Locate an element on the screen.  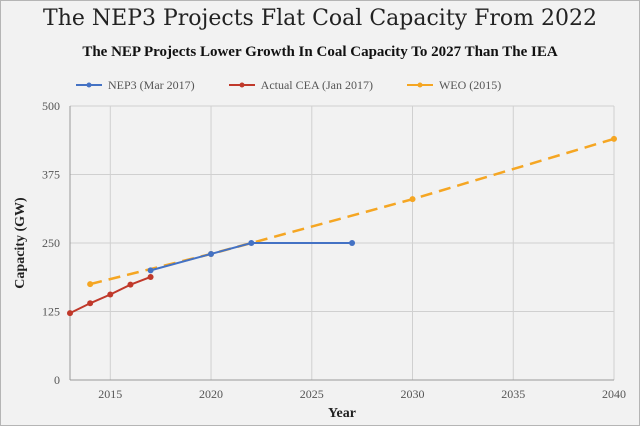
y-axis-title: Capacity (GW) is located at coordinates (20, 243).